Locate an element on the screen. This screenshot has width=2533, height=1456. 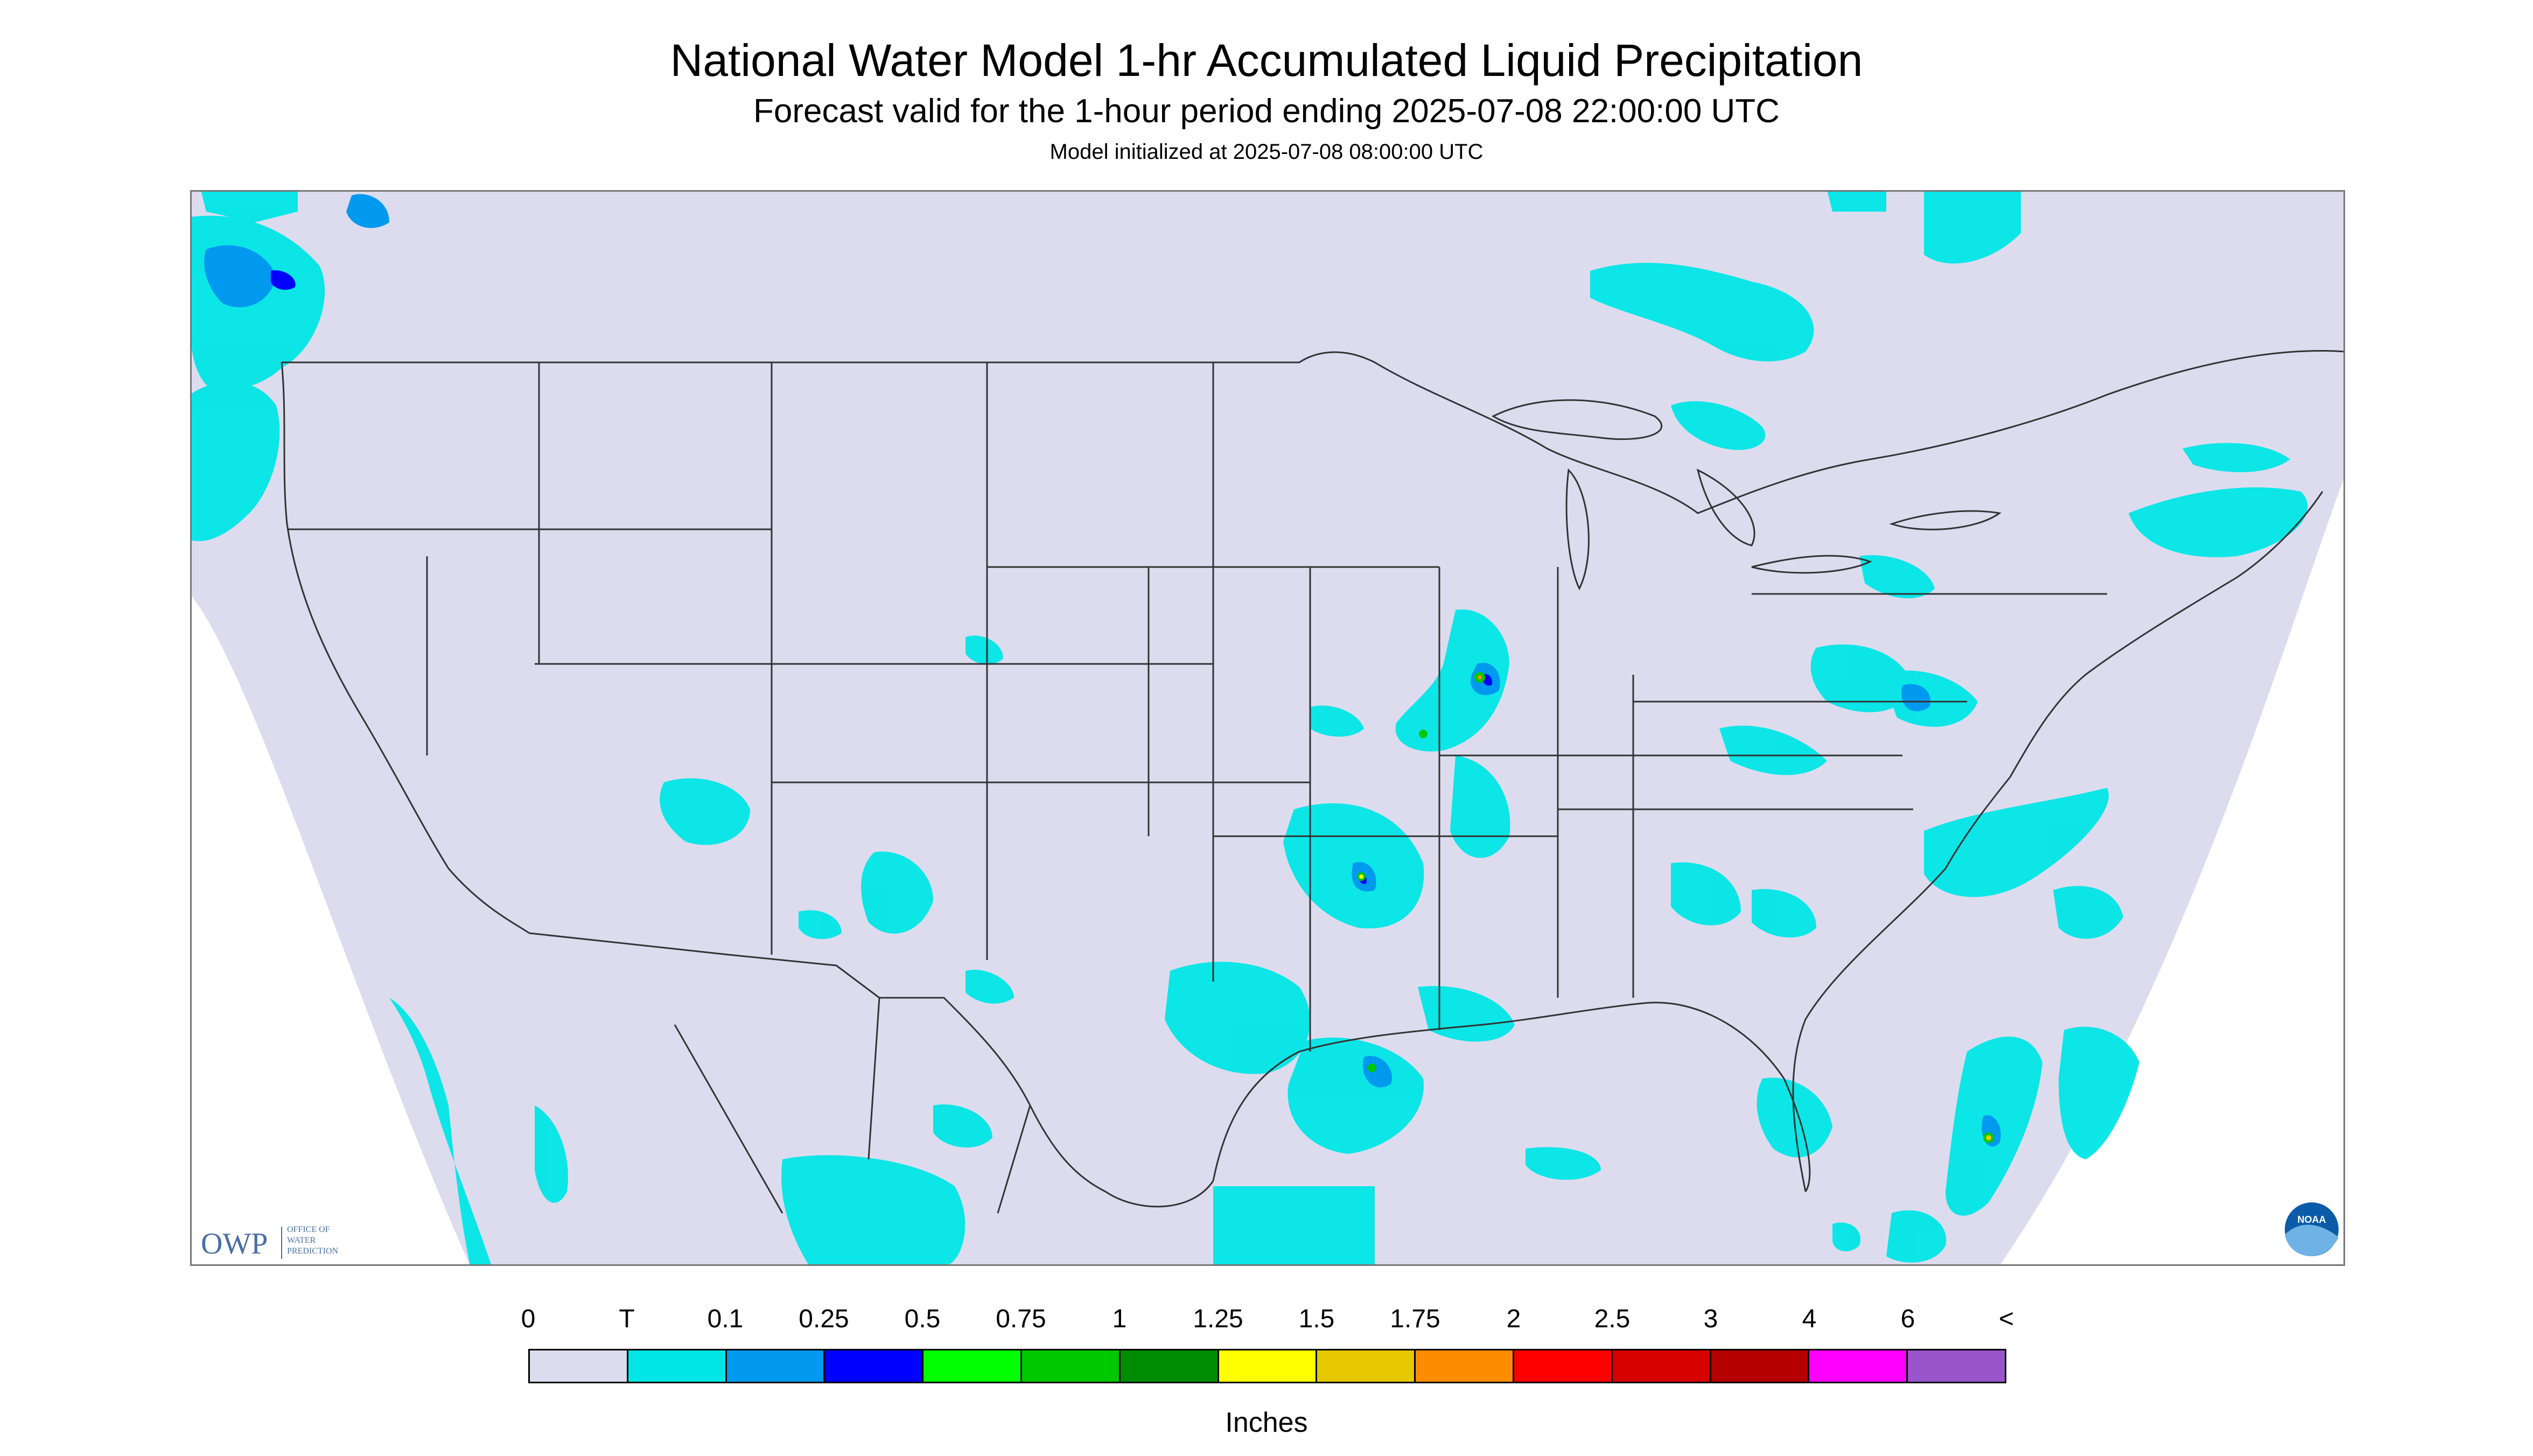
legend-colorbar is located at coordinates (1267, 1366).